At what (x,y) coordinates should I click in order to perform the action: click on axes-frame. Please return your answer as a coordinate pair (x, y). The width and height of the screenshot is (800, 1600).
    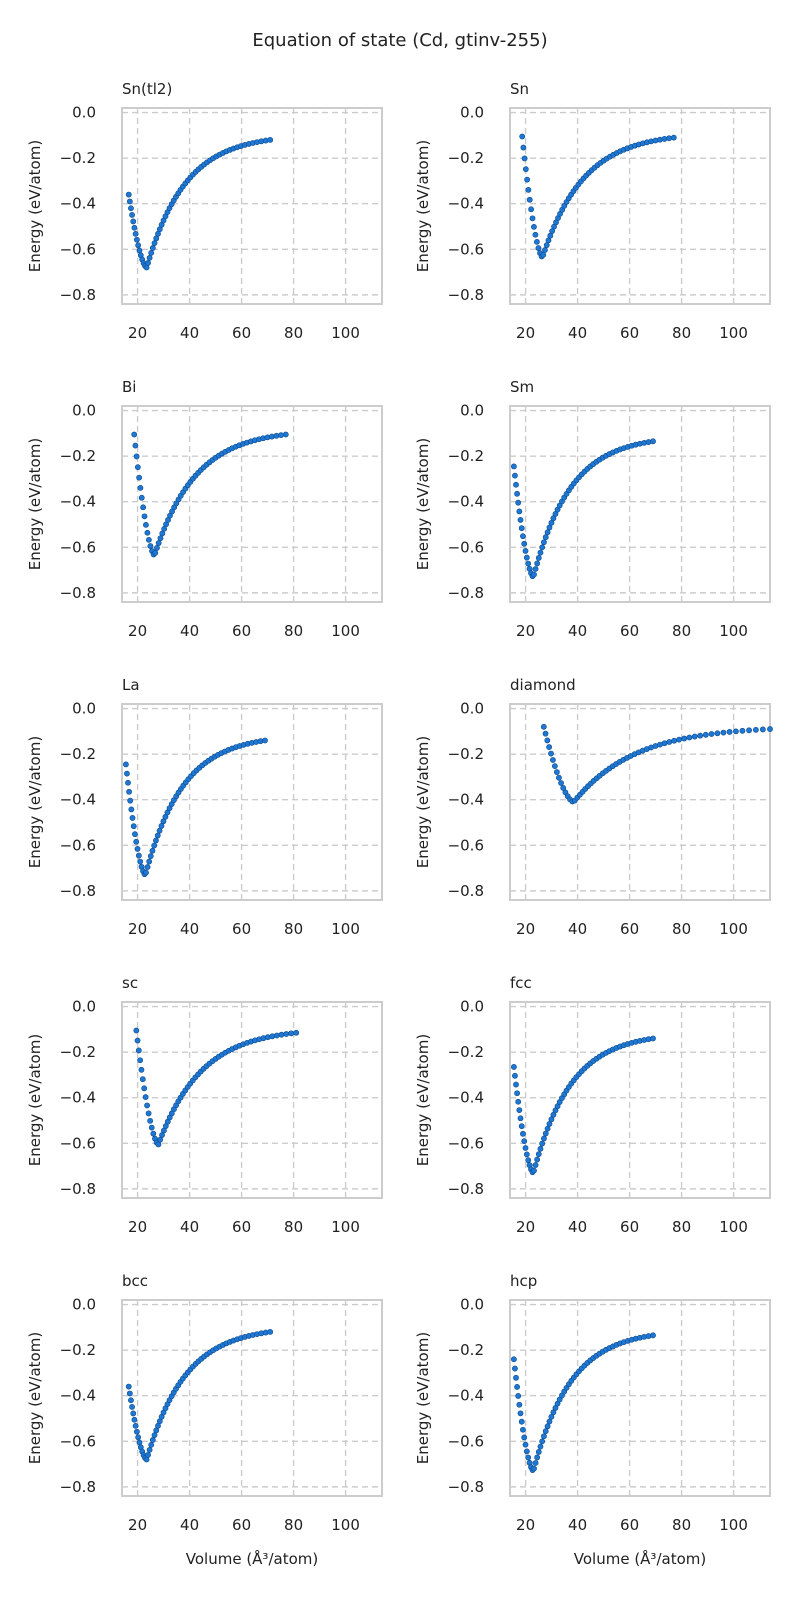
    Looking at the image, I should click on (252, 504).